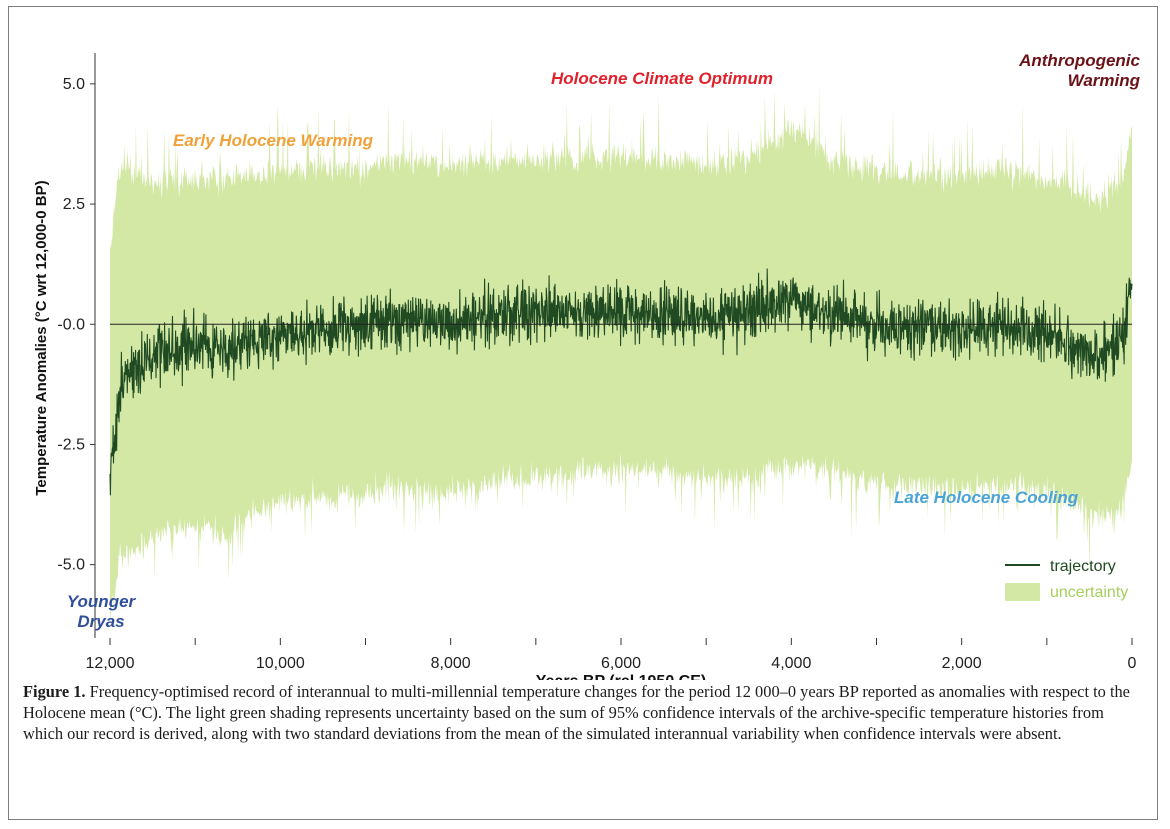  I want to click on annotation-holocene-climate-optimum: Holocene Climate Optimum, so click(662, 79).